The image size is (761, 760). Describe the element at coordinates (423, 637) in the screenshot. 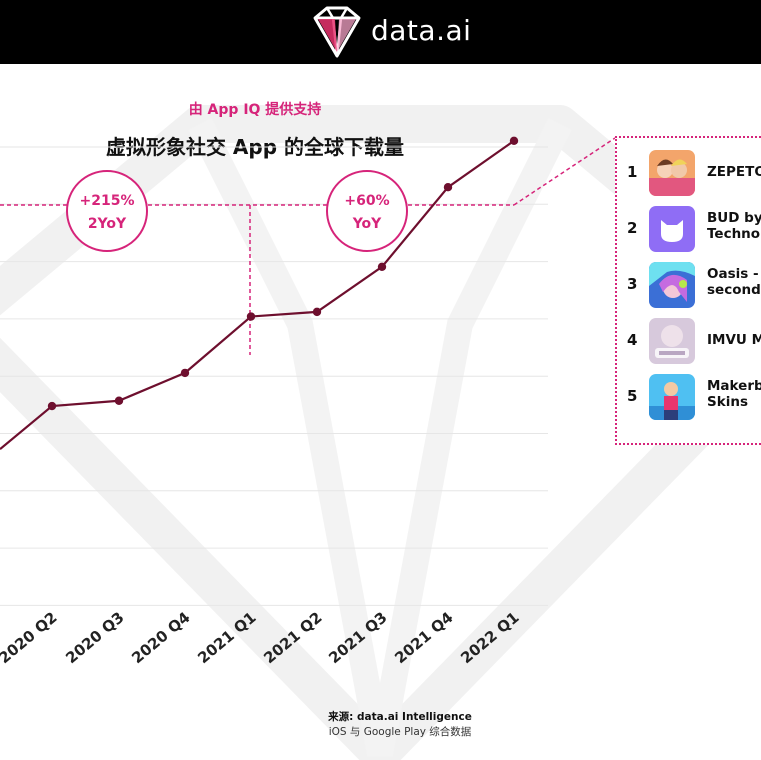

I see `x-tick-label: 2021 Q4` at that location.